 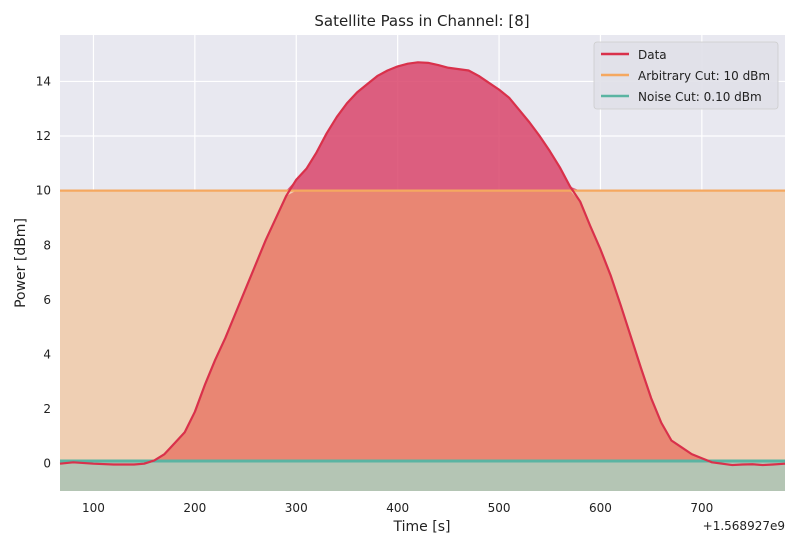 What do you see at coordinates (700, 97) in the screenshot?
I see `legend-label-noise: Noise Cut: 0.10 dBm` at bounding box center [700, 97].